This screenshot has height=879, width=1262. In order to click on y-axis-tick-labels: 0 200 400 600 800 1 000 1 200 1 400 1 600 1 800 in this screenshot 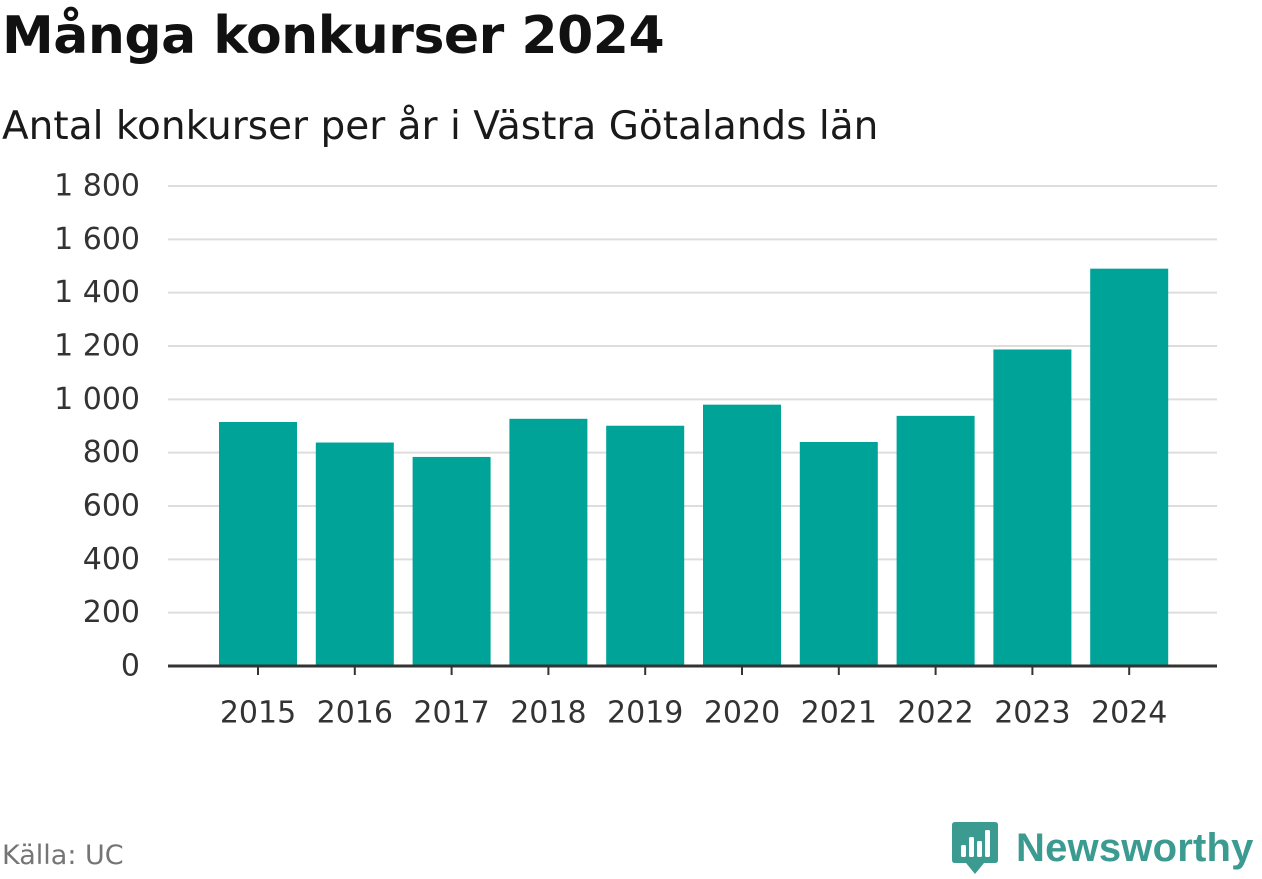, I will do `click(97, 426)`.